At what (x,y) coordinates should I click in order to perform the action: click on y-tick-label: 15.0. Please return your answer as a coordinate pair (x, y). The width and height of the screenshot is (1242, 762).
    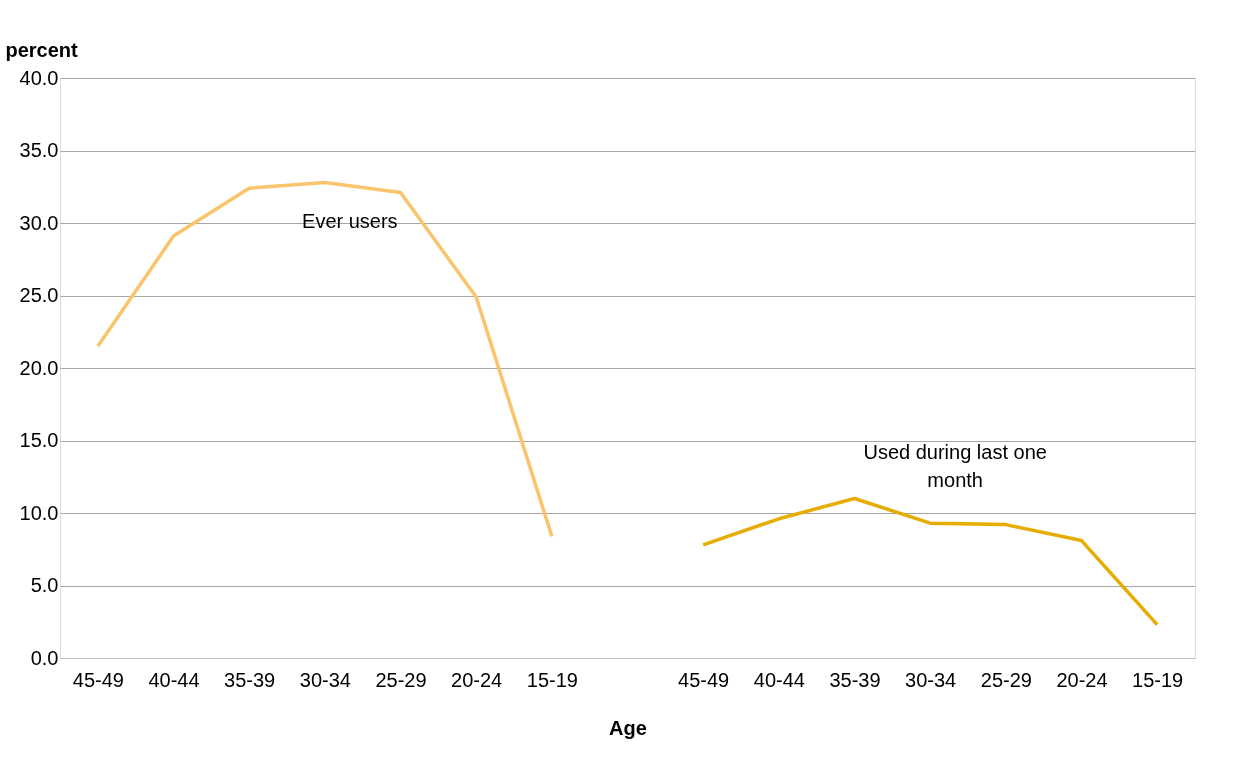
    Looking at the image, I should click on (39, 440).